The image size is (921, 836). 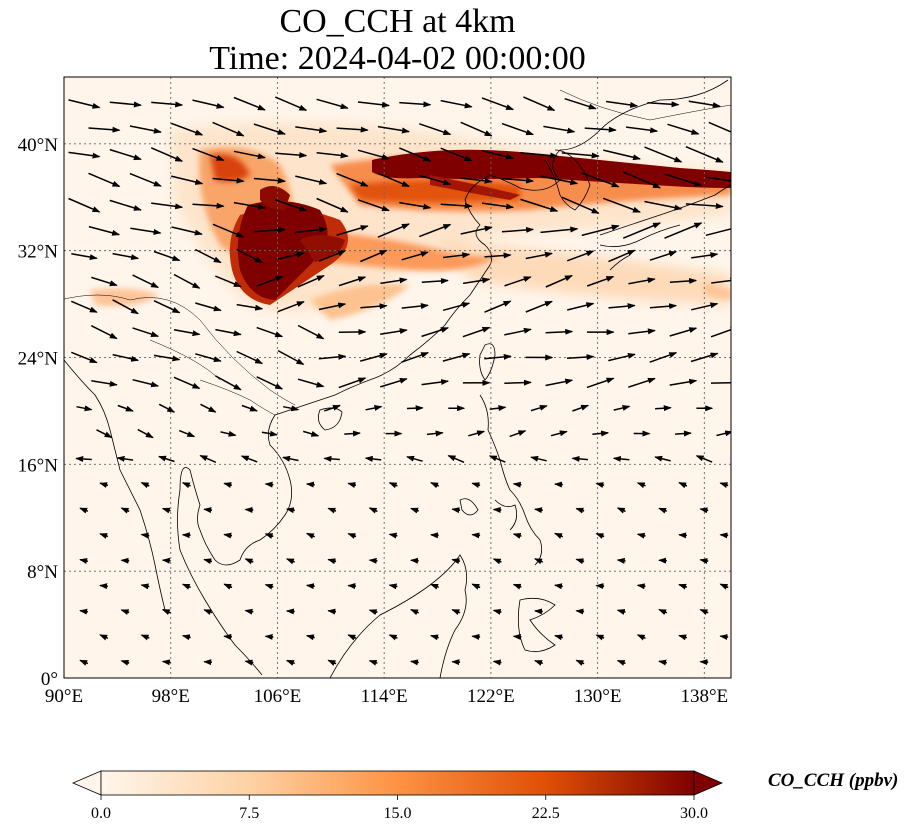 What do you see at coordinates (38, 465) in the screenshot?
I see `lat-tick-label: 16°N` at bounding box center [38, 465].